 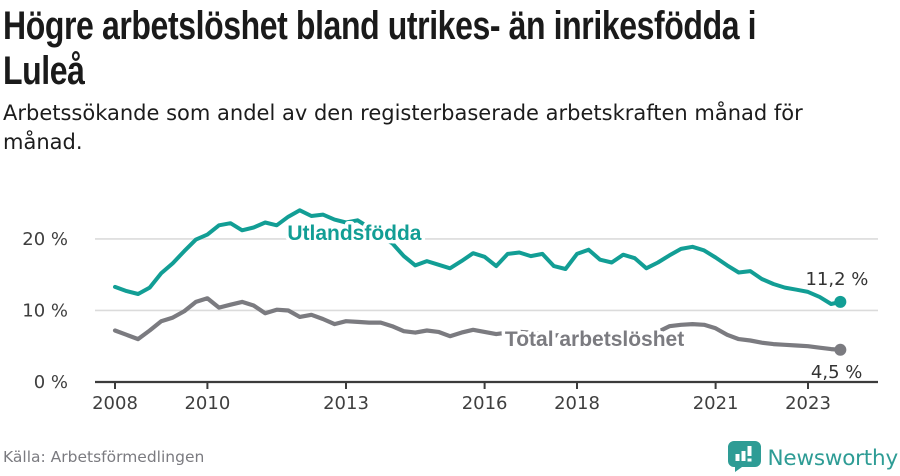 What do you see at coordinates (115, 403) in the screenshot?
I see `x-tick-label: 2008` at bounding box center [115, 403].